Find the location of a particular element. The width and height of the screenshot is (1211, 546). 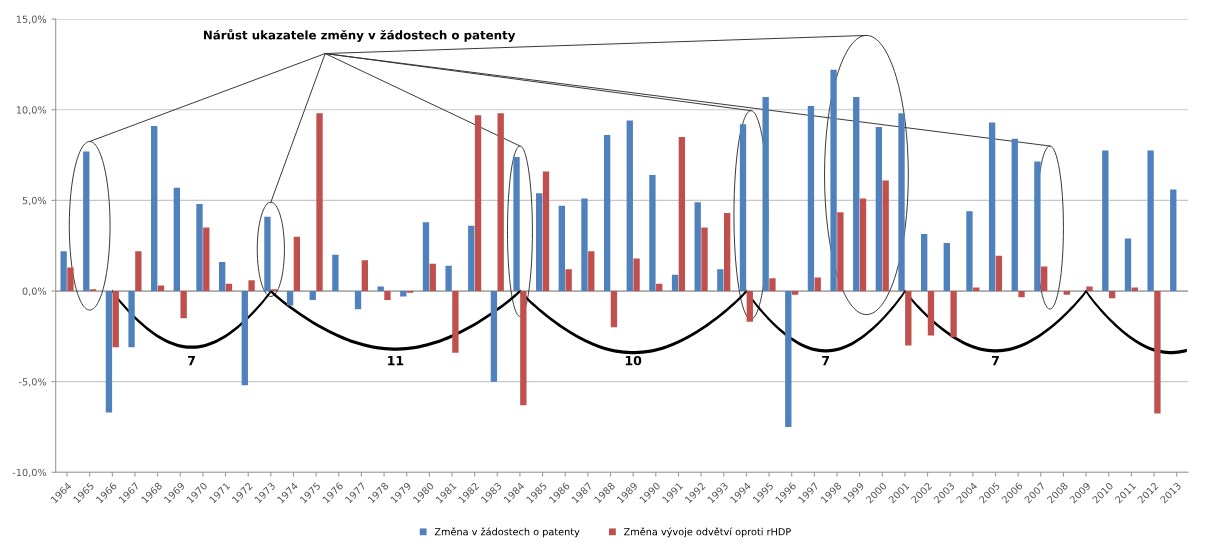

annotation: 11 is located at coordinates (396, 361).